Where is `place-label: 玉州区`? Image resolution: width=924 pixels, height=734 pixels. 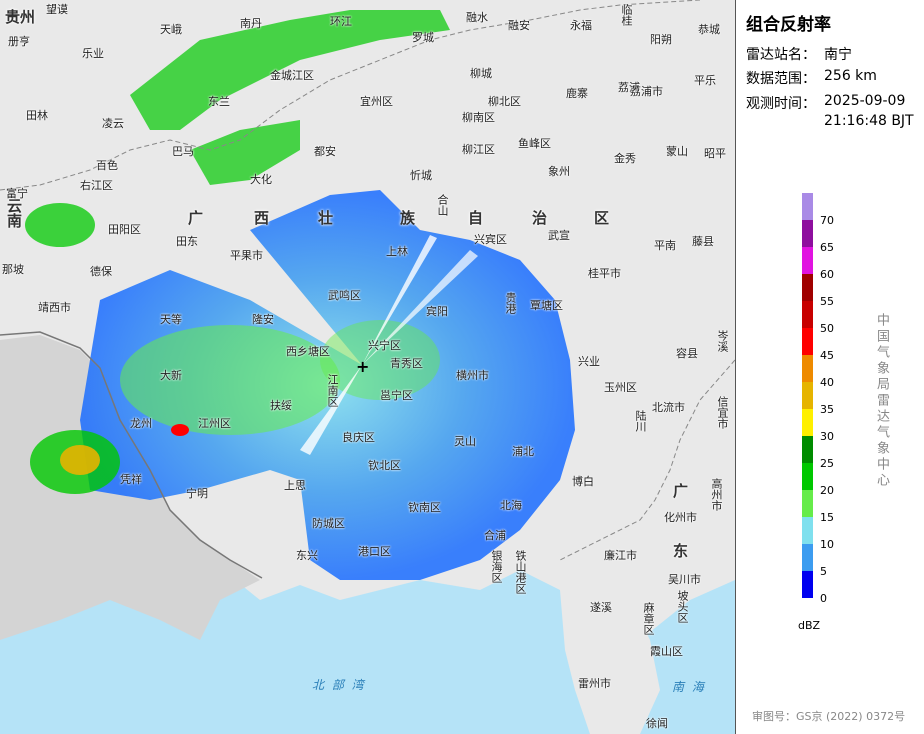 place-label: 玉州区 is located at coordinates (620, 387).